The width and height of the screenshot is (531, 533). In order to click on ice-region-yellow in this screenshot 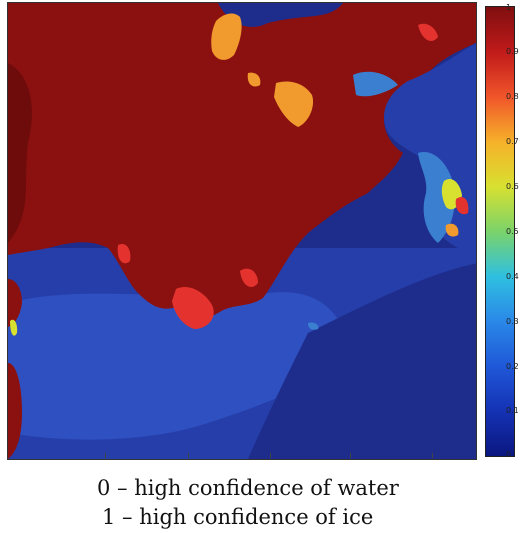, I will do `click(14, 327)`.